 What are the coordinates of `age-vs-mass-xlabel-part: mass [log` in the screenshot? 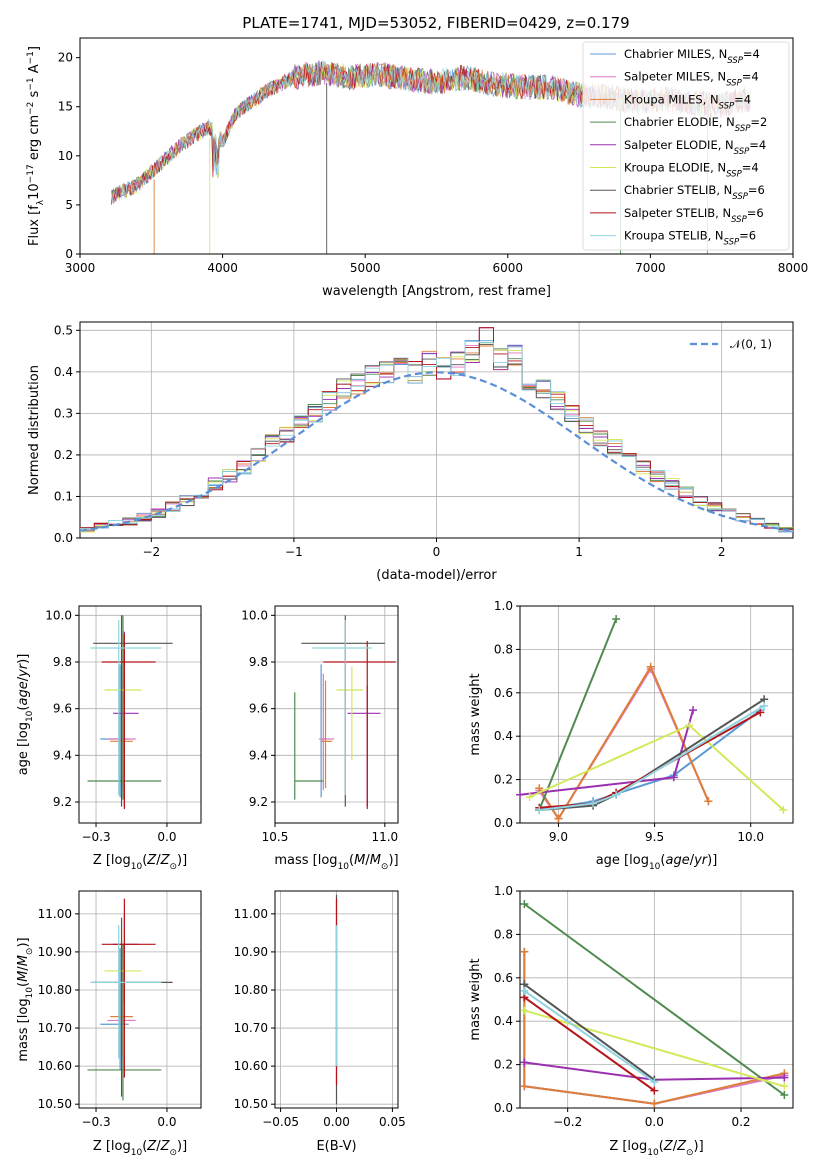 It's located at (305, 860).